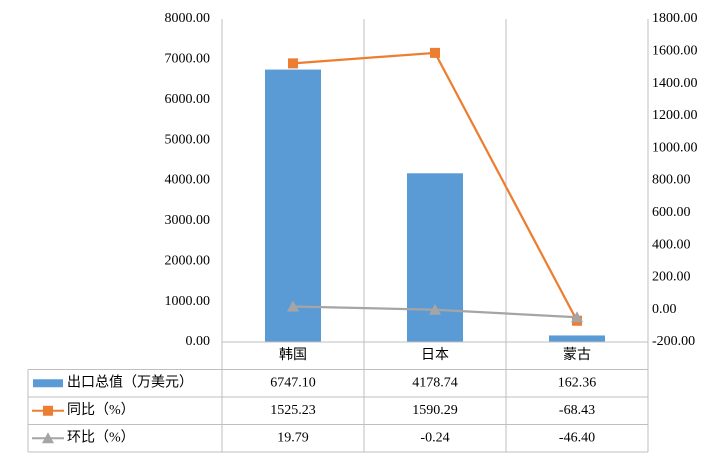 The image size is (727, 459). Describe the element at coordinates (188, 99) in the screenshot. I see `y-tick-label: 6000.00` at that location.